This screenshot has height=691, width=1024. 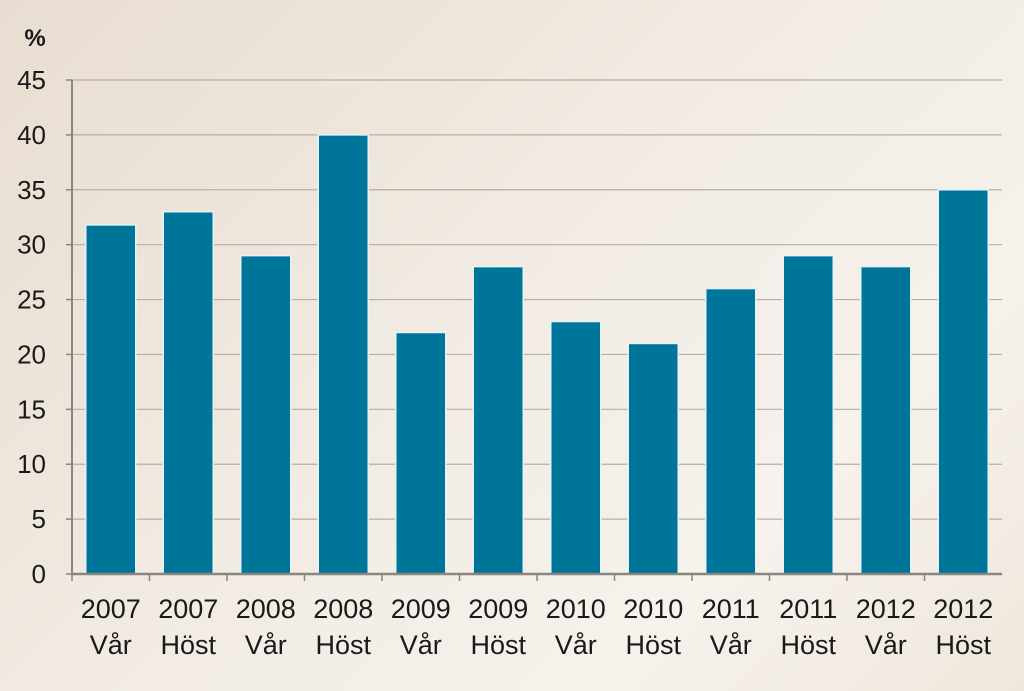 I want to click on y-unit-label: %, so click(x=34, y=38).